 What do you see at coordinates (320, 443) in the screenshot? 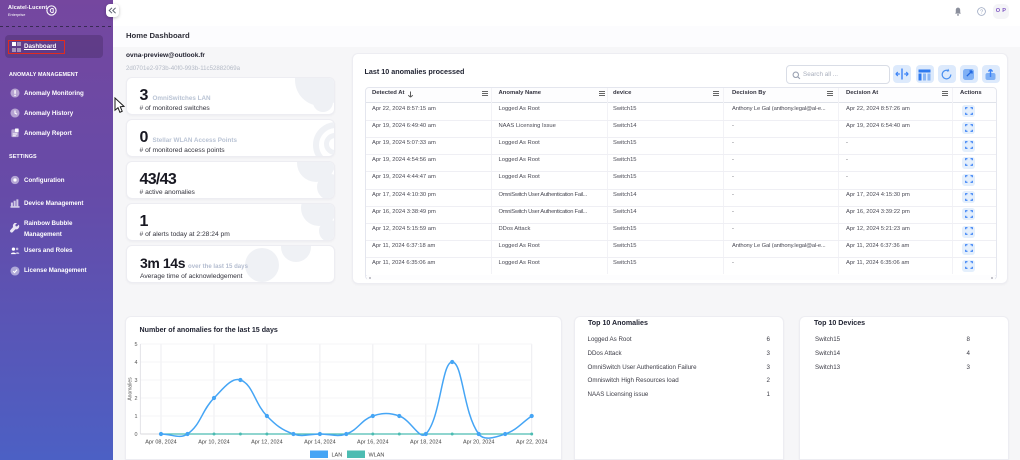
I see `svg-text: Apr 14, 2024` at bounding box center [320, 443].